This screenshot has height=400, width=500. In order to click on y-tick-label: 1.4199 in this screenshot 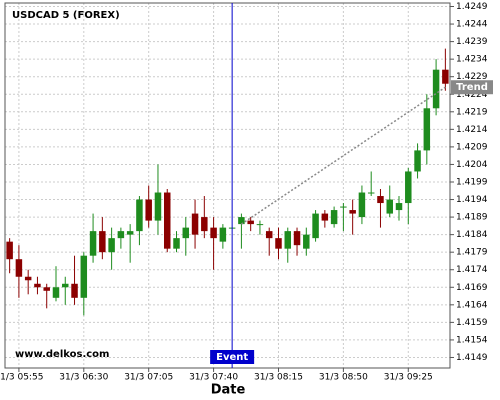, I will do `click(472, 182)`.